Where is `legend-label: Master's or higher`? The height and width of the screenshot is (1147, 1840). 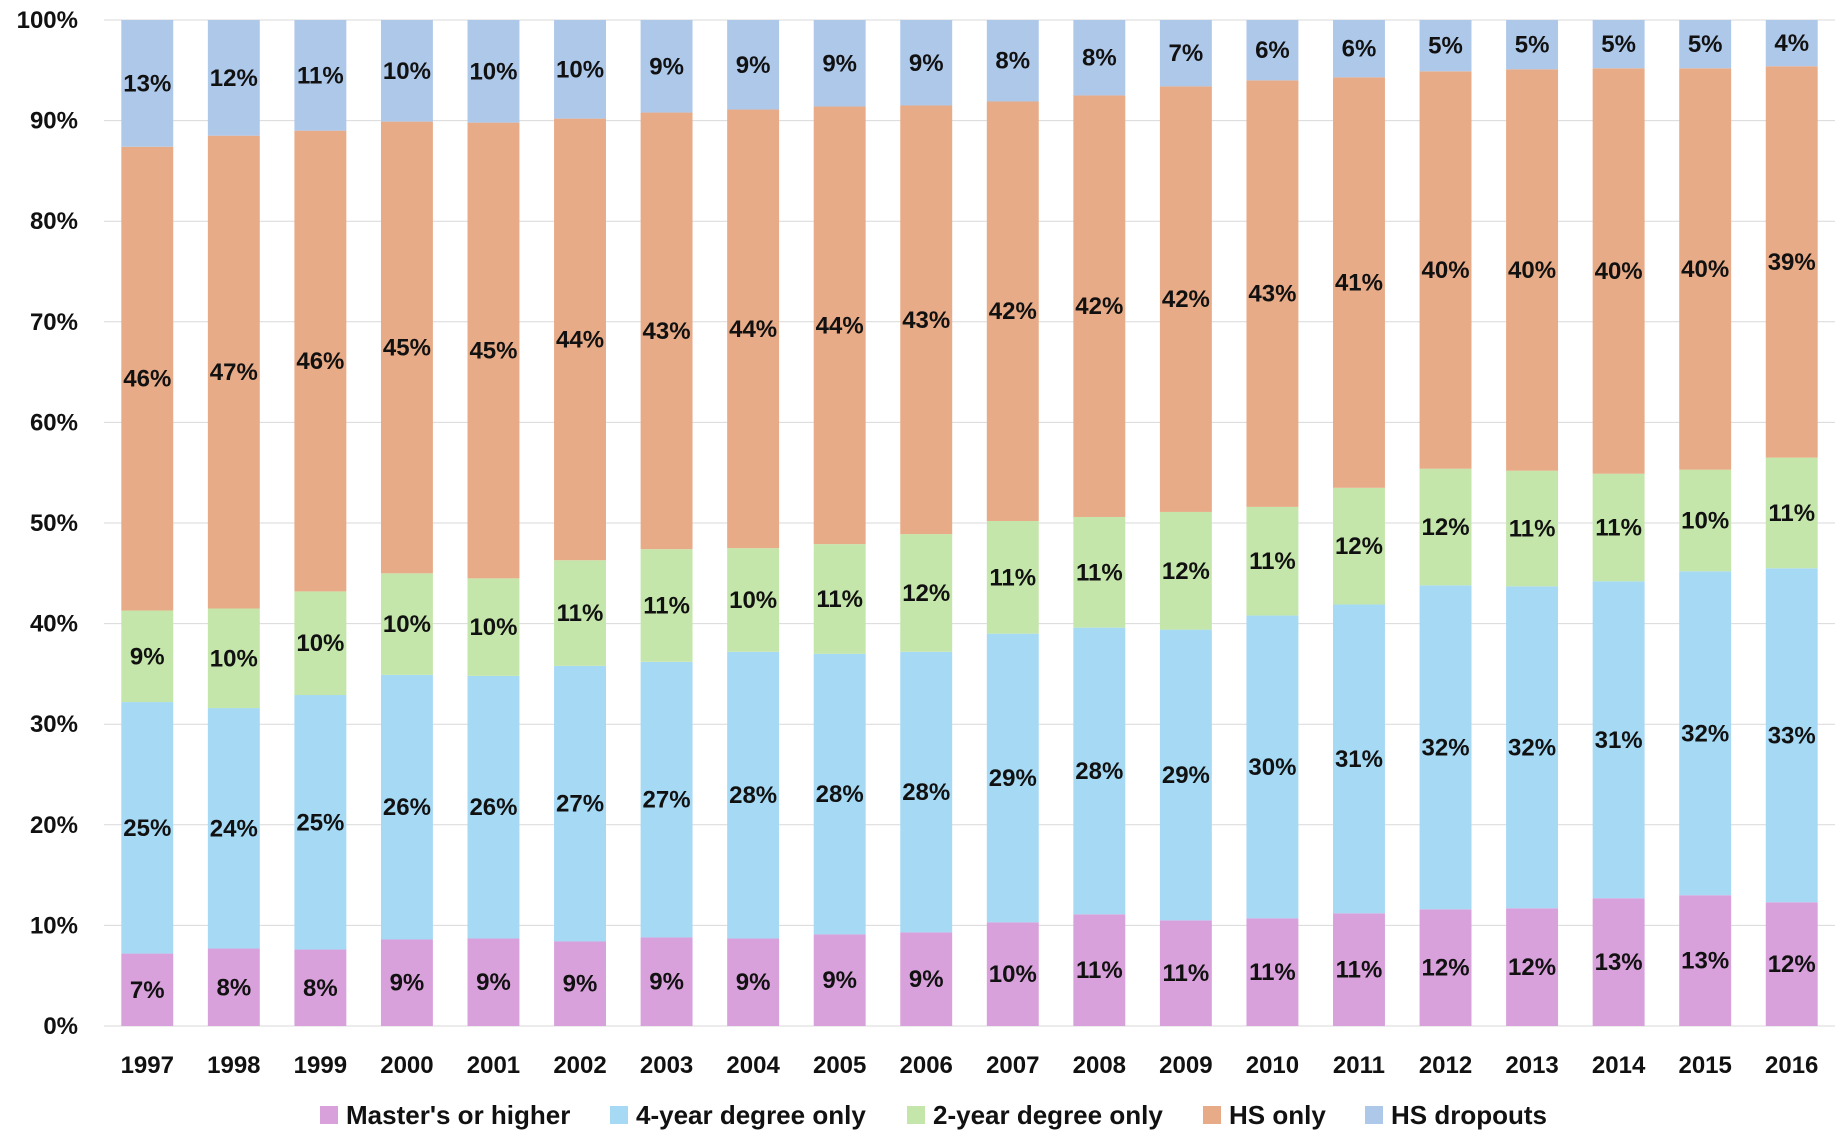 legend-label: Master's or higher is located at coordinates (458, 1115).